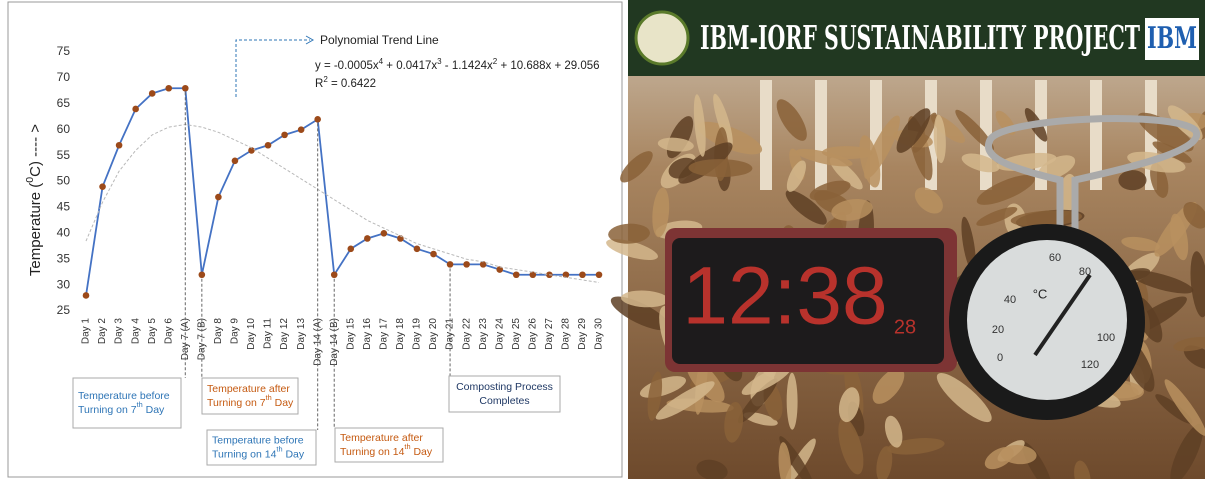  What do you see at coordinates (168, 331) in the screenshot?
I see `x-tick-label: Day 6` at bounding box center [168, 331].